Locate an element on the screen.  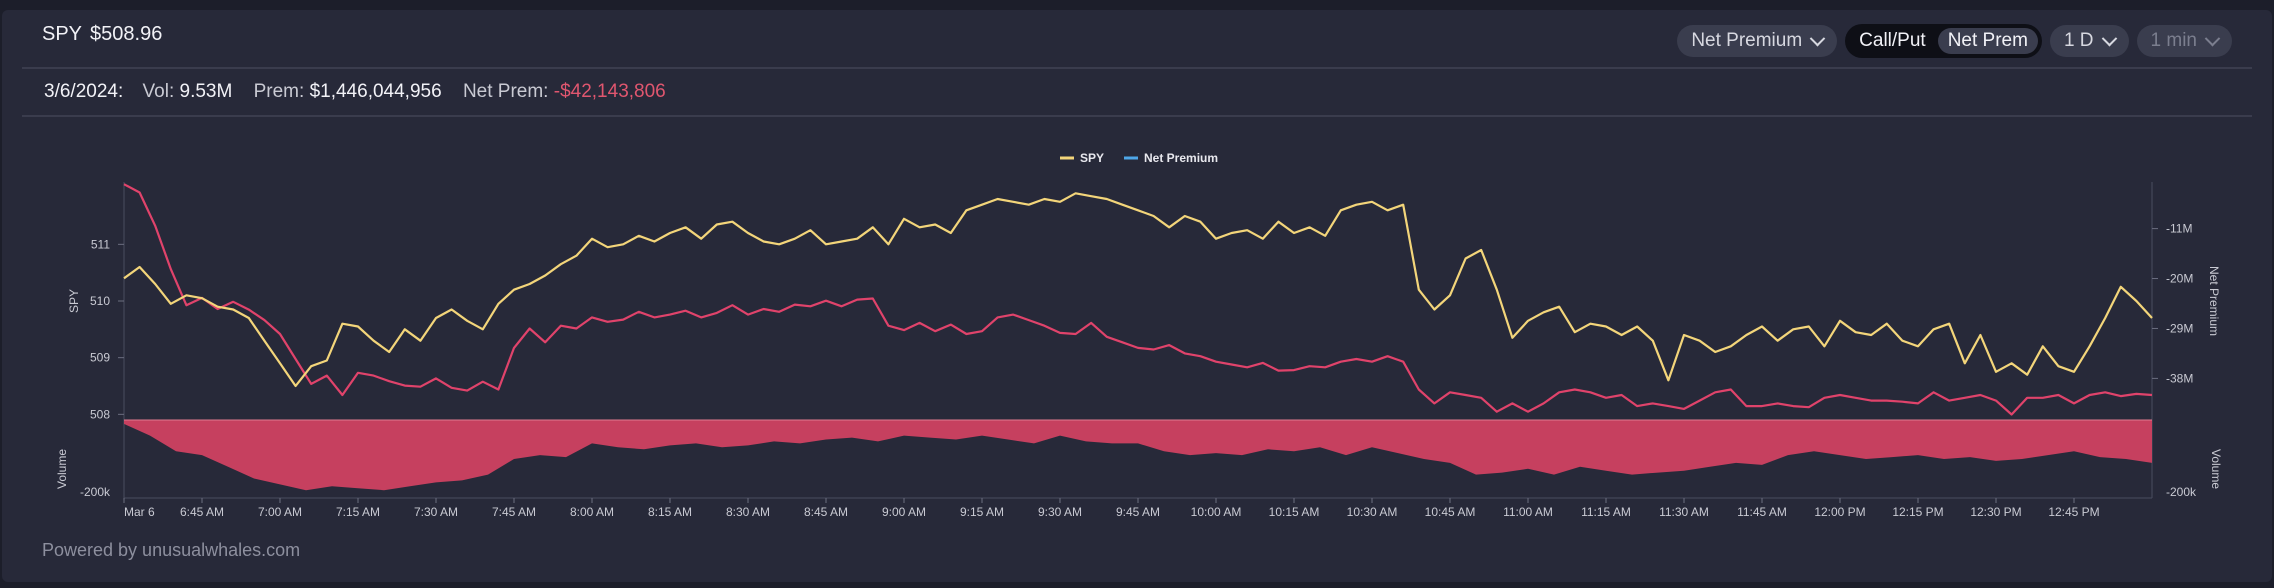
x-tick-label: 11:45 AM is located at coordinates (1762, 512).